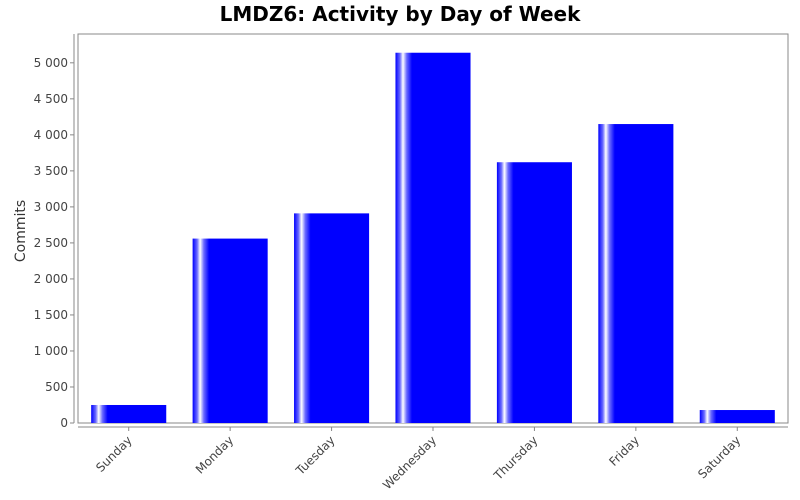 The width and height of the screenshot is (800, 500). Describe the element at coordinates (515, 458) in the screenshot. I see `x-tick-label: Thursday` at that location.